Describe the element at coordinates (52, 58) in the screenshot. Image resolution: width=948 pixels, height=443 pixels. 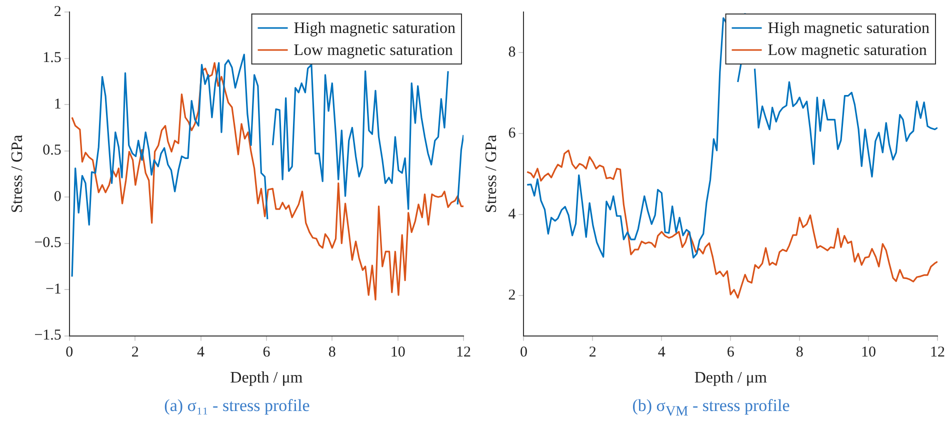
I see `y-tick-label: 1.5` at that location.